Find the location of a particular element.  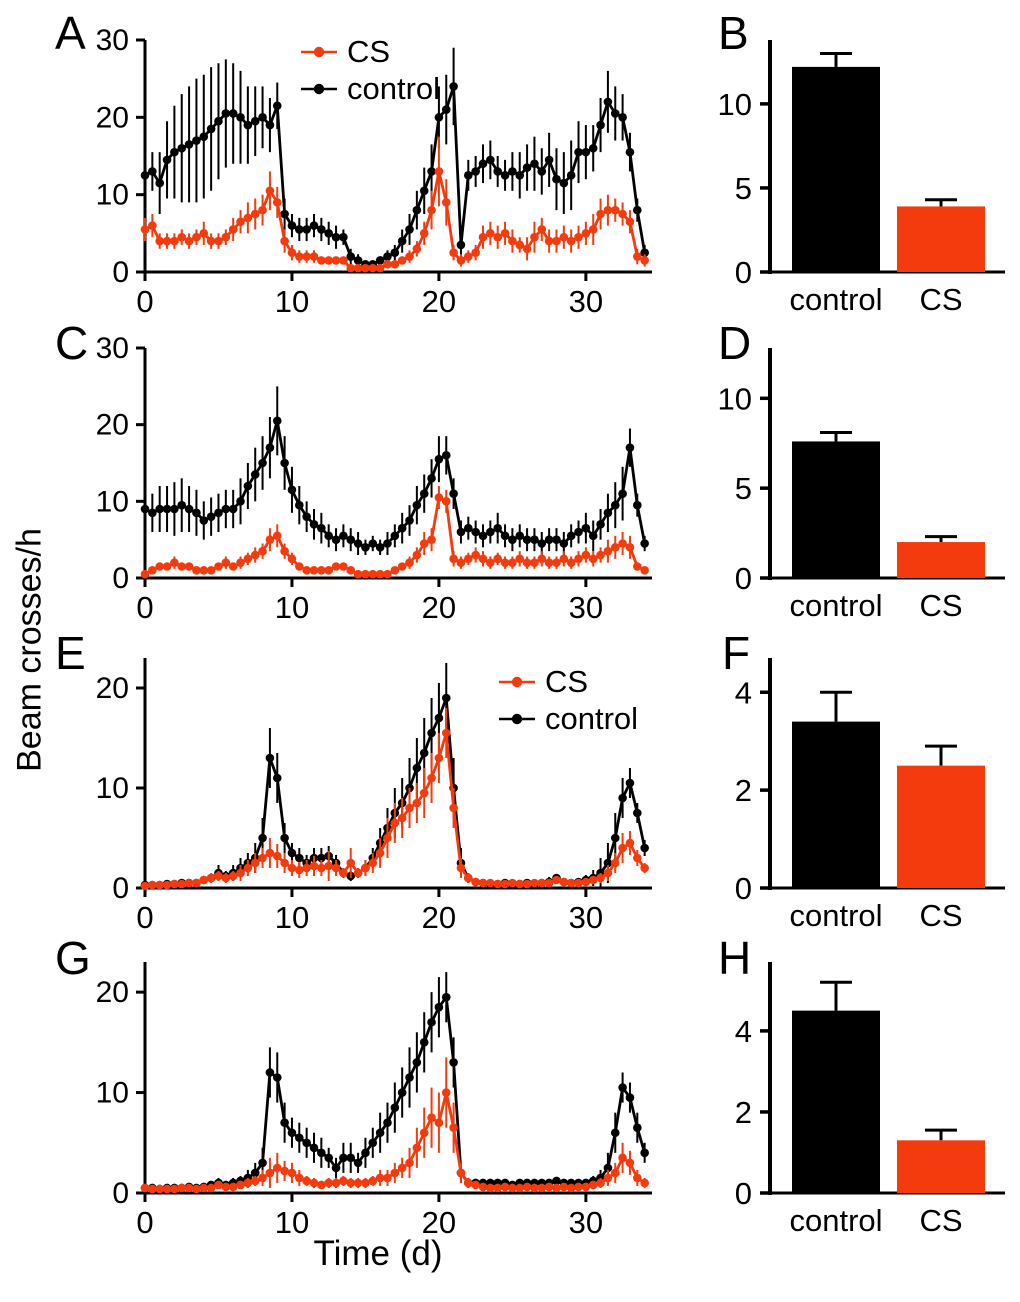

cs-legend-marker-icon is located at coordinates (319, 51).